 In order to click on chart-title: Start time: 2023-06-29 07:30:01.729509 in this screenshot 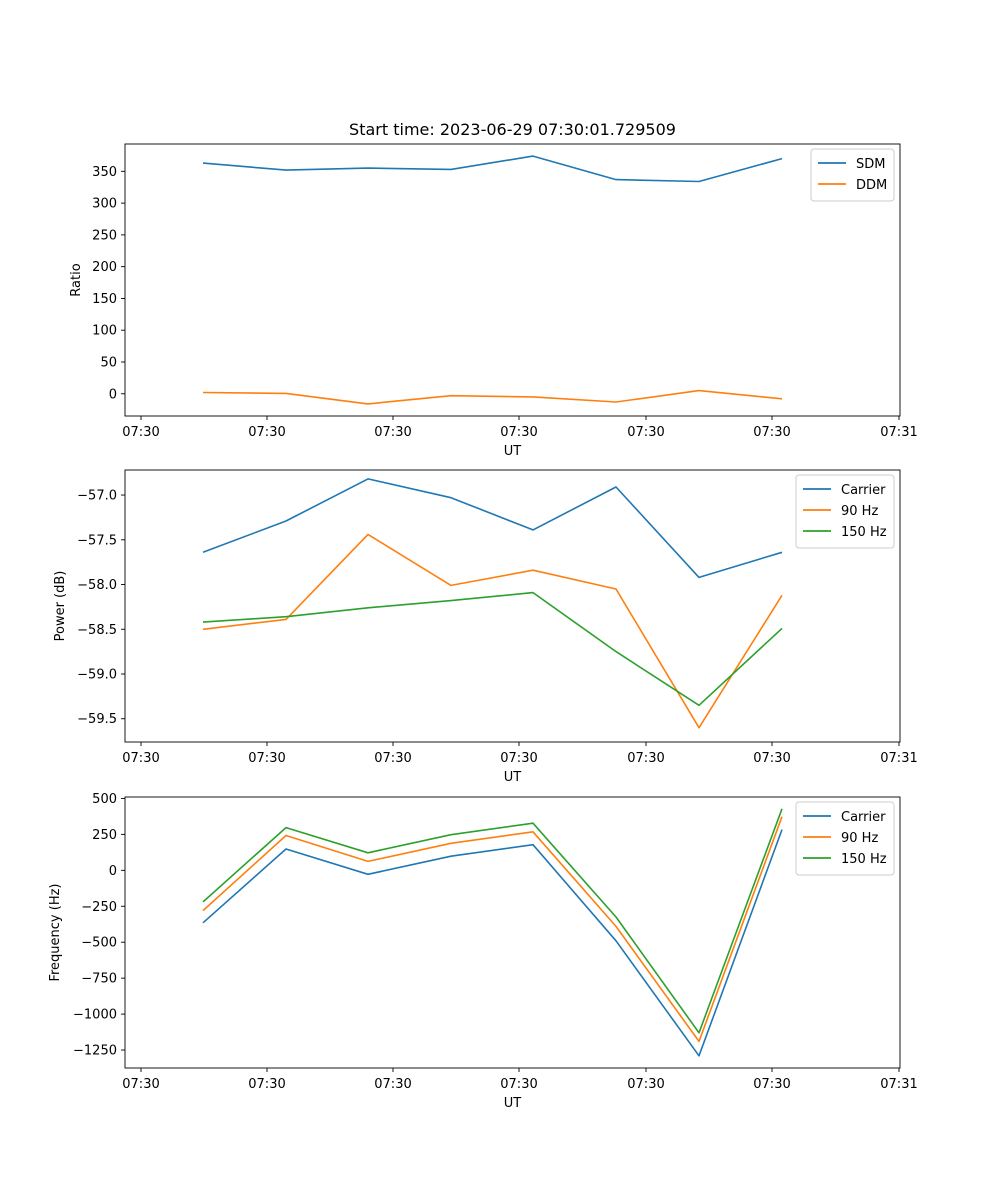, I will do `click(512, 129)`.